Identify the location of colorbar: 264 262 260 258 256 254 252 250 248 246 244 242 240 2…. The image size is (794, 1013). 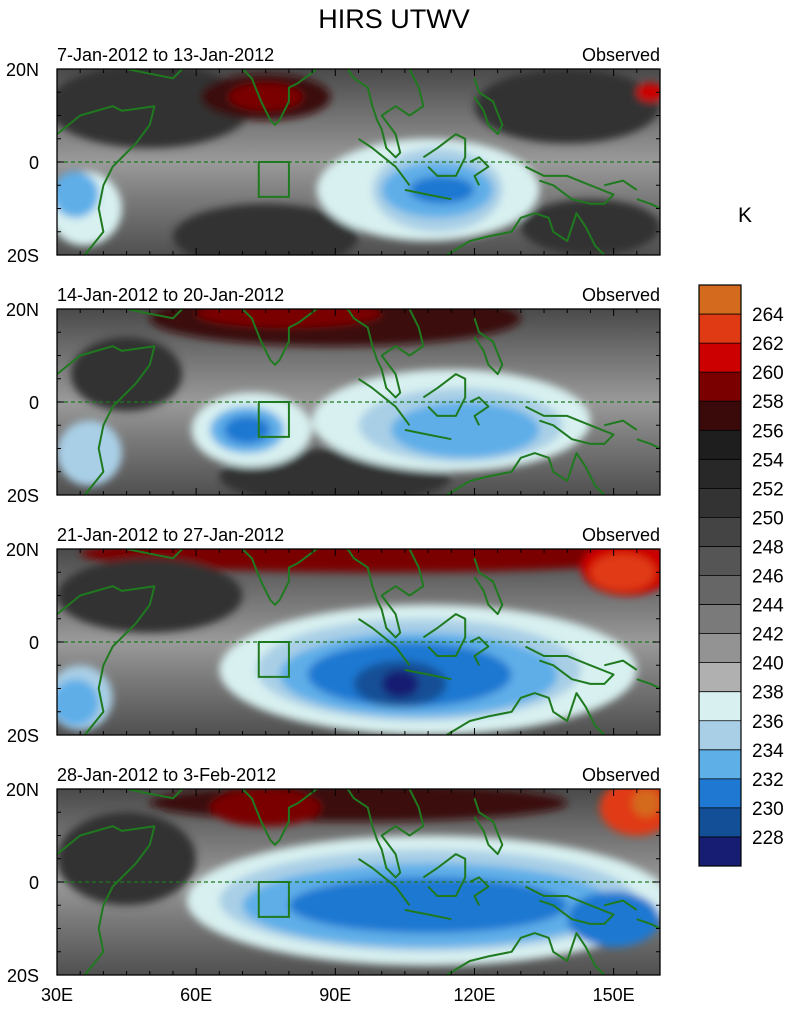
(741, 575).